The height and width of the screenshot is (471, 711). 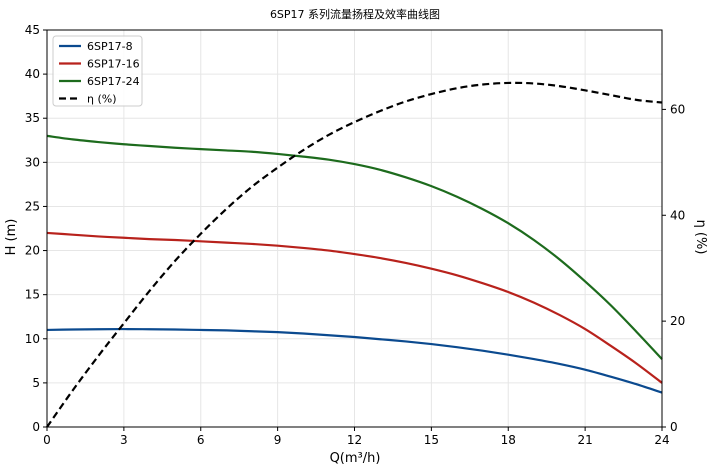 I want to click on legend-label-0: 6SP17-8, so click(x=110, y=46).